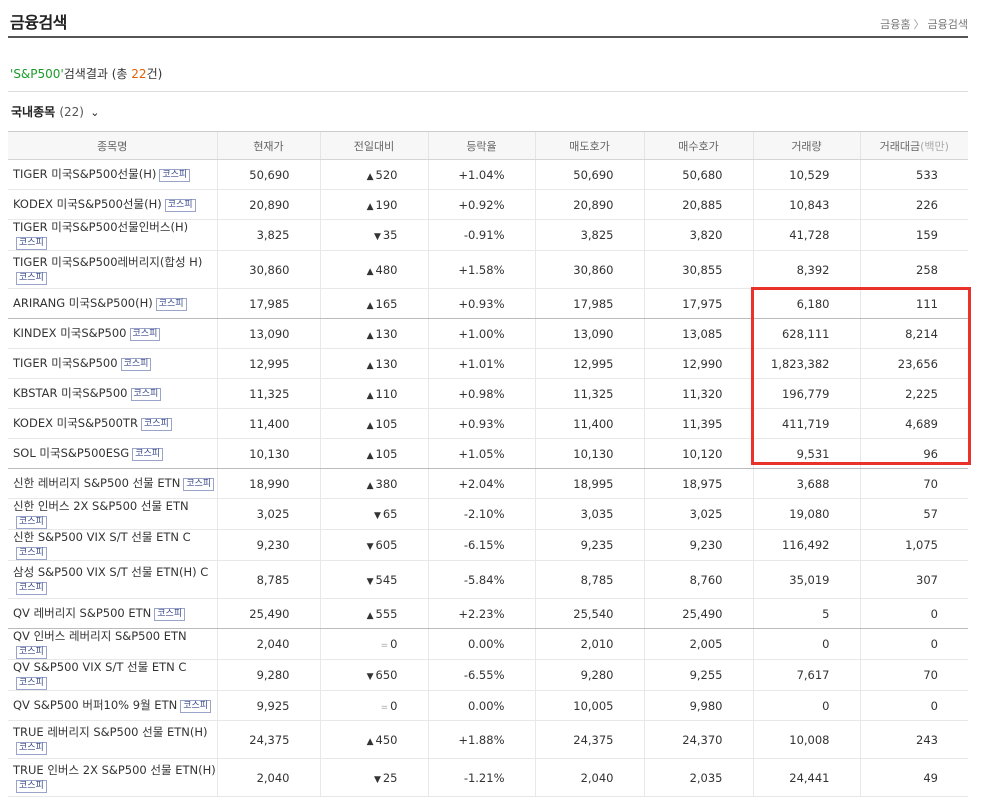 The width and height of the screenshot is (981, 806). I want to click on stock-name-link: QV S&P500 VIX S/T 선물 ETN C, so click(100, 667).